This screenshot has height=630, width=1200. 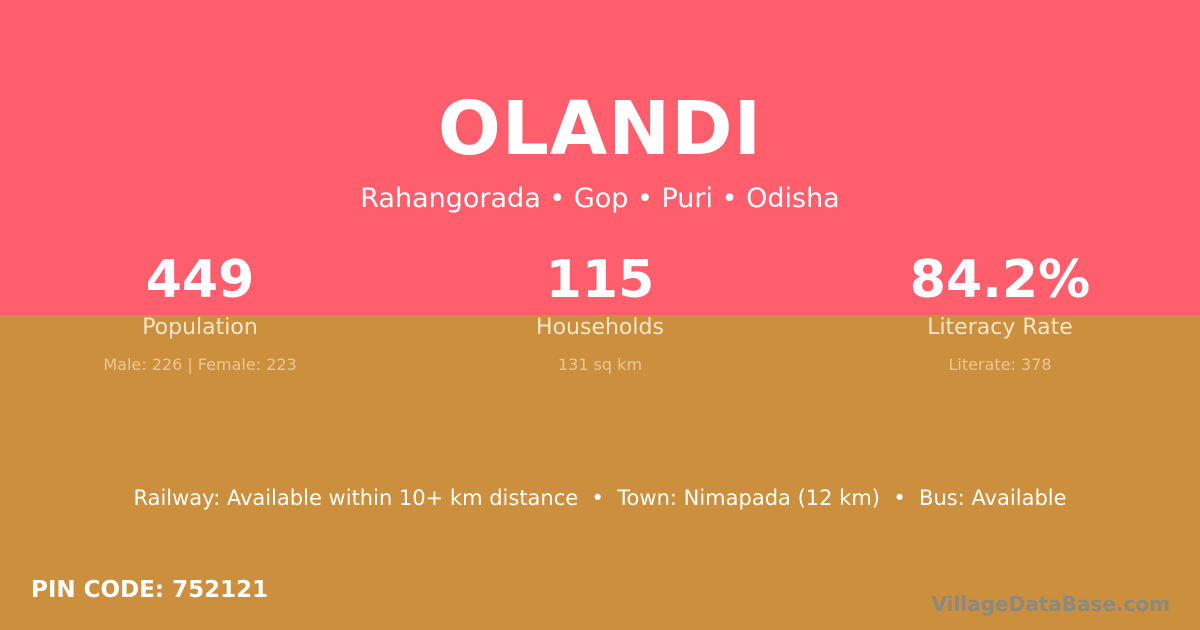 What do you see at coordinates (200, 364) in the screenshot?
I see `stat-detail: Male: 226 | Female: 223` at bounding box center [200, 364].